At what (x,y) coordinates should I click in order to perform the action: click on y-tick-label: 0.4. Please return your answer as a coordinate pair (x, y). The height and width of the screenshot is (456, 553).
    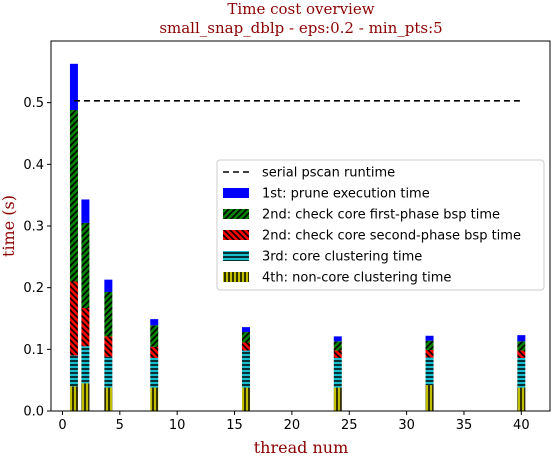
    Looking at the image, I should click on (33, 165).